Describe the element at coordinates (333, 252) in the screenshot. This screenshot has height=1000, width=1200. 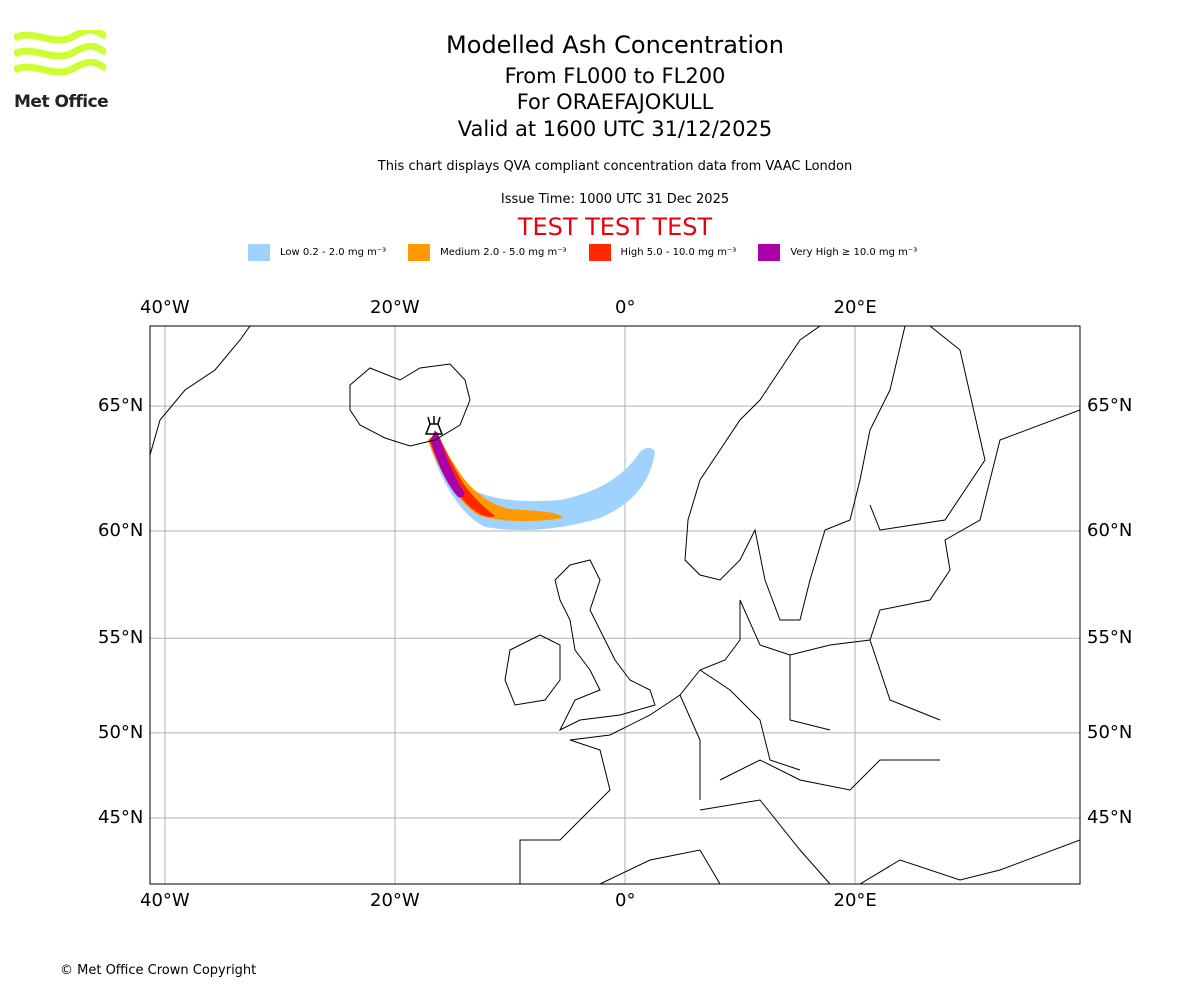
I see `legend-label: Low 0.2 - 2.0 mg m⁻³` at that location.